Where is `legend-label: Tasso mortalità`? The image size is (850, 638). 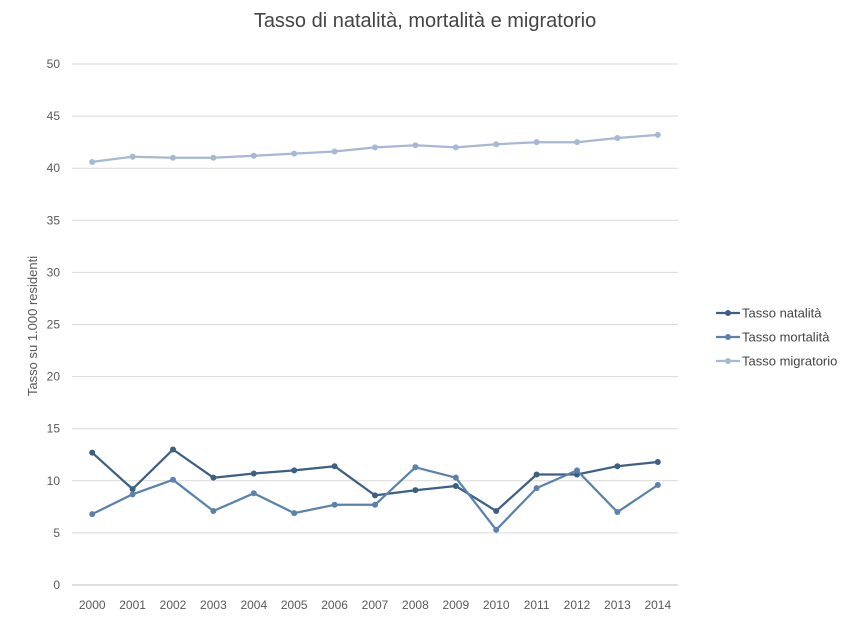 legend-label: Tasso mortalità is located at coordinates (786, 337).